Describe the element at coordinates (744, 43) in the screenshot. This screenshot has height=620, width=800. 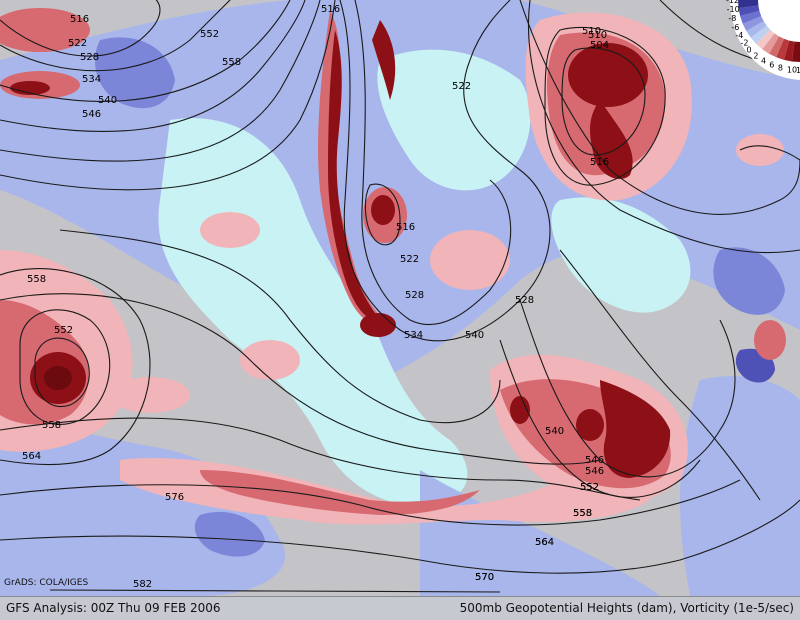
I see `colorbar-label: -2` at that location.